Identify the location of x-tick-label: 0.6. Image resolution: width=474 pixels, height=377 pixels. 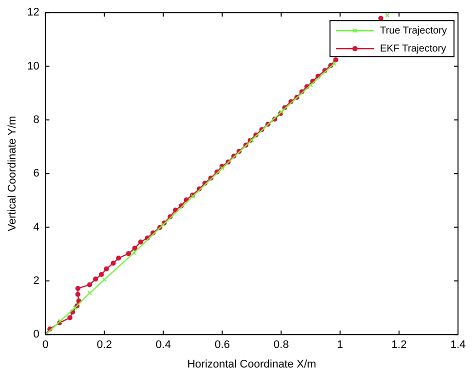
(222, 345).